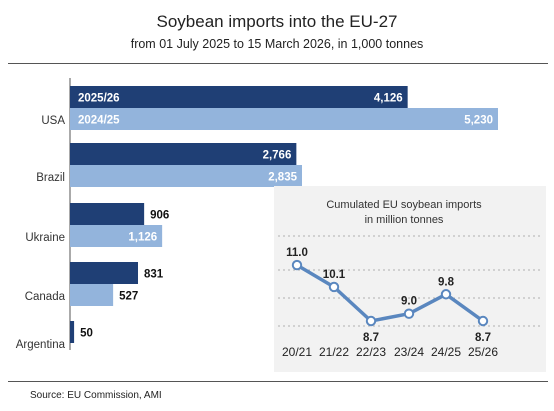 Image resolution: width=554 pixels, height=411 pixels. Describe the element at coordinates (404, 205) in the screenshot. I see `inset-title: Cumulated EU soybean imports` at that location.